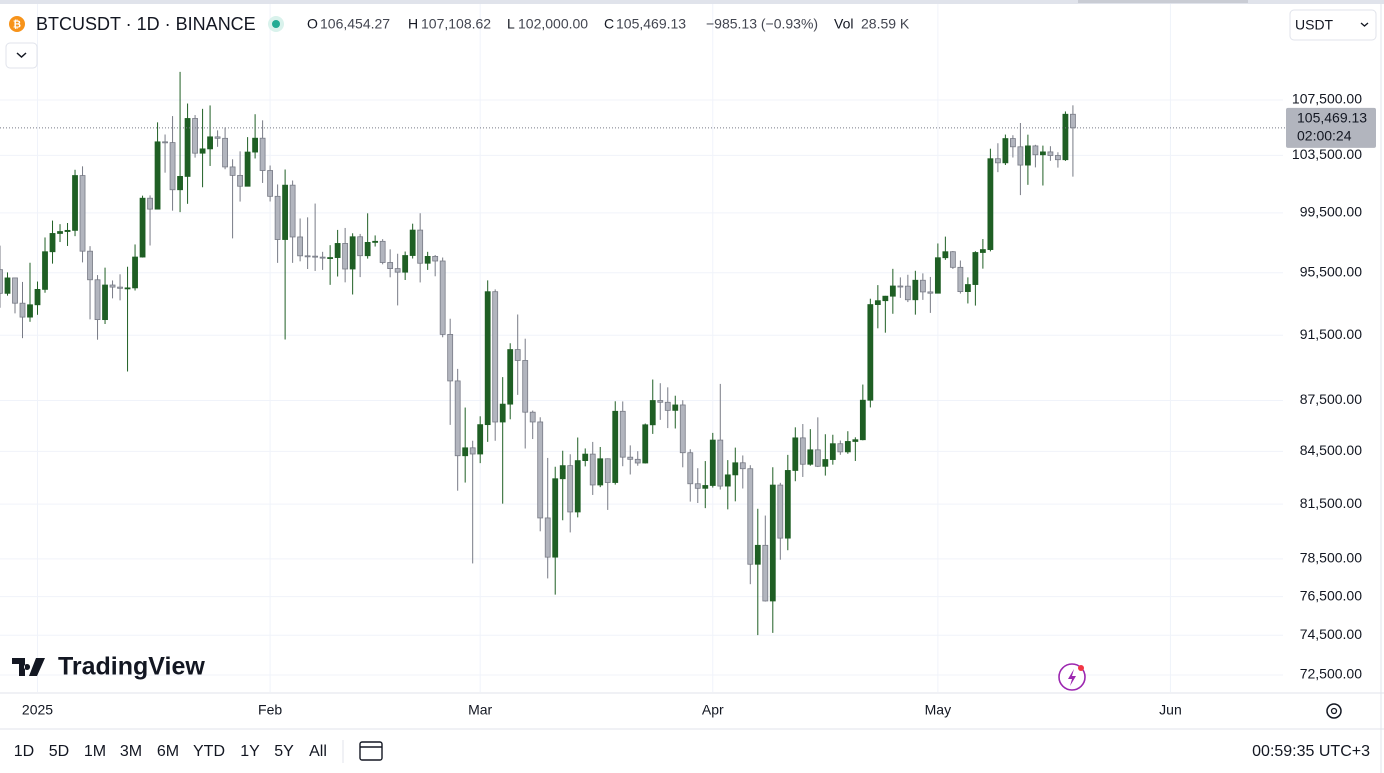 This screenshot has width=1384, height=773. Describe the element at coordinates (1324, 136) in the screenshot. I see `countdown: 02:00:24` at that location.